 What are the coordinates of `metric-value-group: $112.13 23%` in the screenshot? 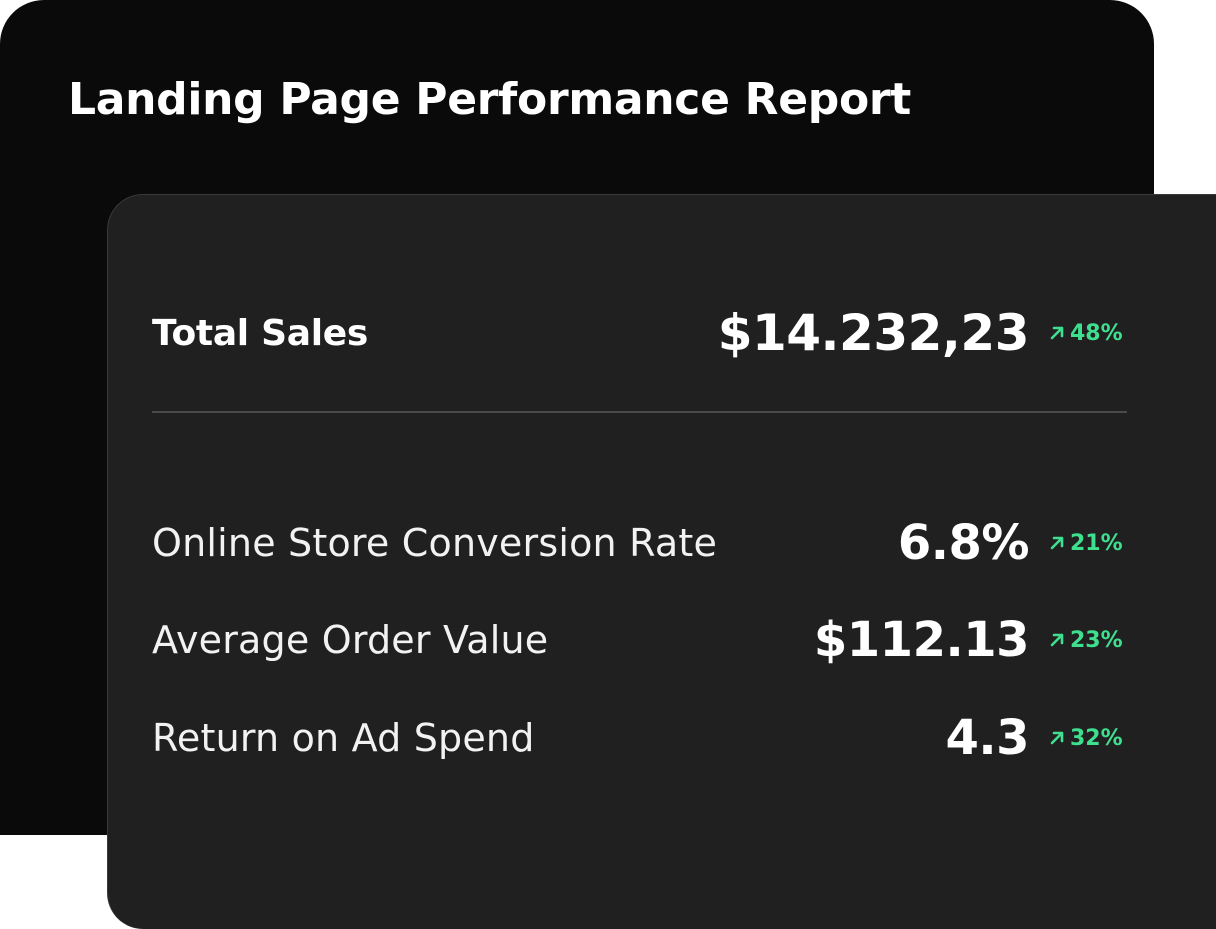 It's located at (970, 640).